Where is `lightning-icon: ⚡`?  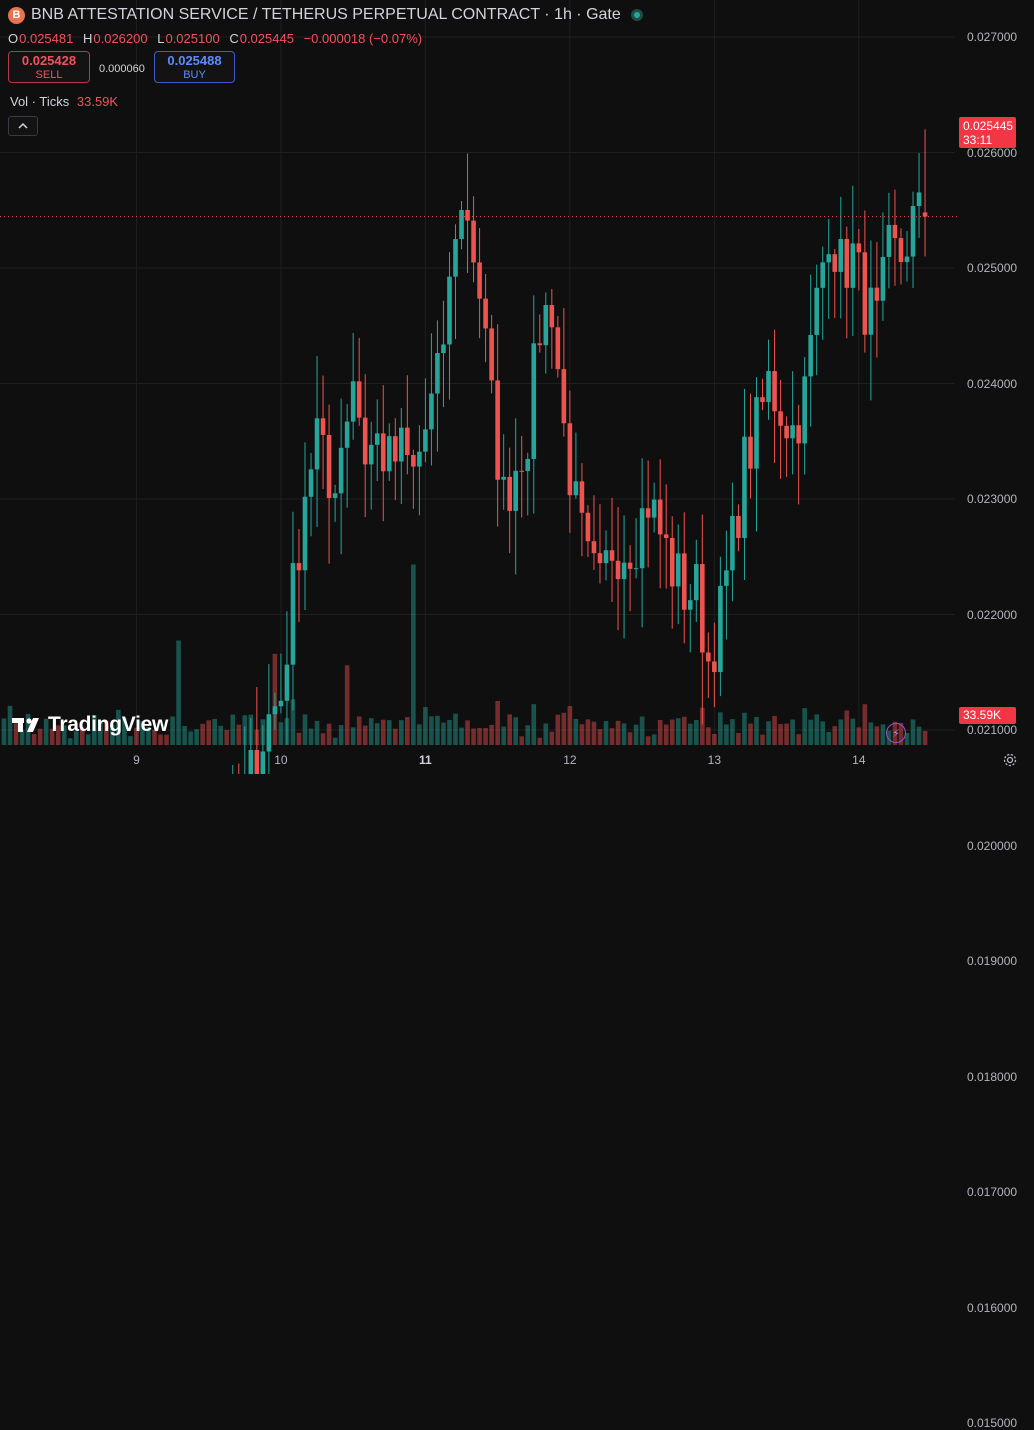 lightning-icon: ⚡ is located at coordinates (896, 733).